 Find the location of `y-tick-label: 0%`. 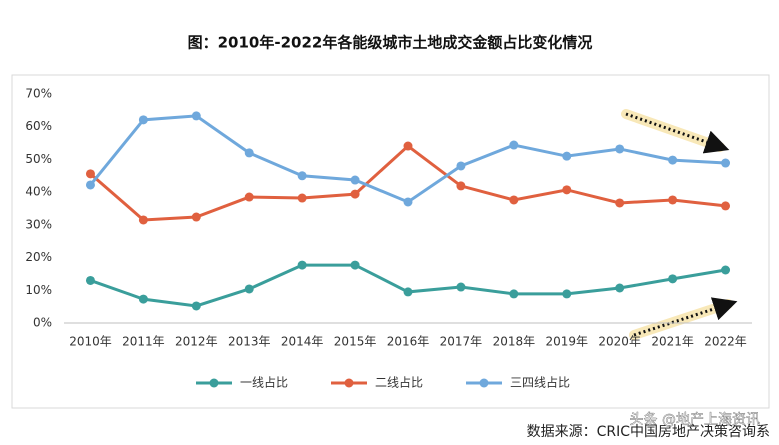

y-tick-label: 0% is located at coordinates (42, 323).